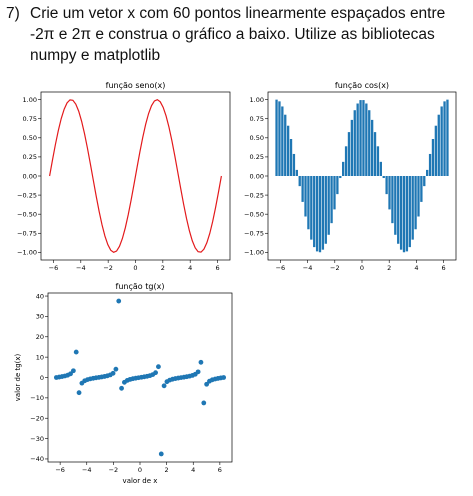  Describe the element at coordinates (40, 337) in the screenshot. I see `y-tick-label: 20` at that location.